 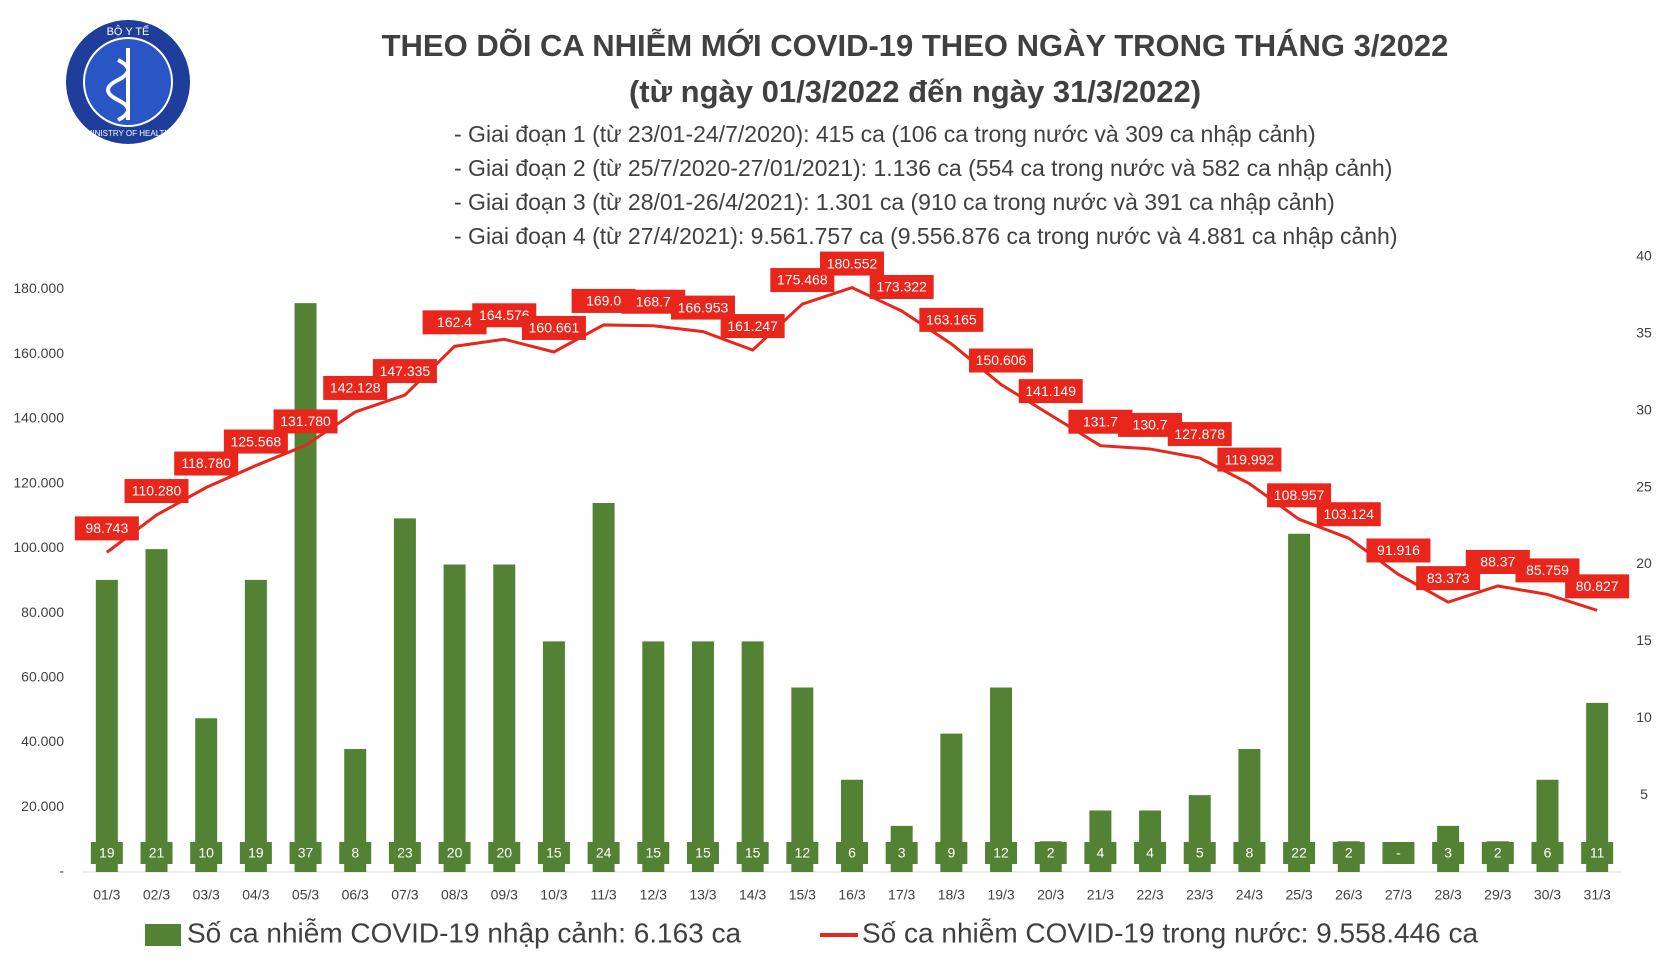 I want to click on line-value-label: 108.957, so click(x=1299, y=495).